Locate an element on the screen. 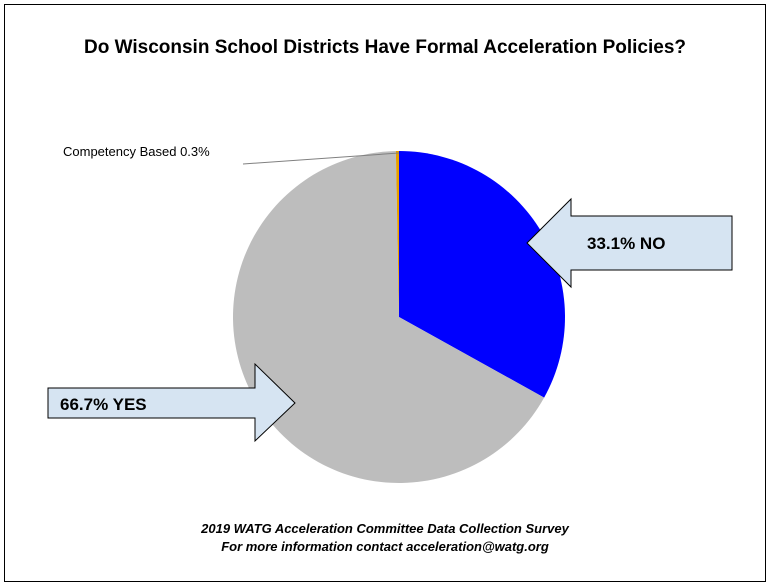 The width and height of the screenshot is (772, 588). yes-callout-label: 66.7% YES is located at coordinates (103, 404).